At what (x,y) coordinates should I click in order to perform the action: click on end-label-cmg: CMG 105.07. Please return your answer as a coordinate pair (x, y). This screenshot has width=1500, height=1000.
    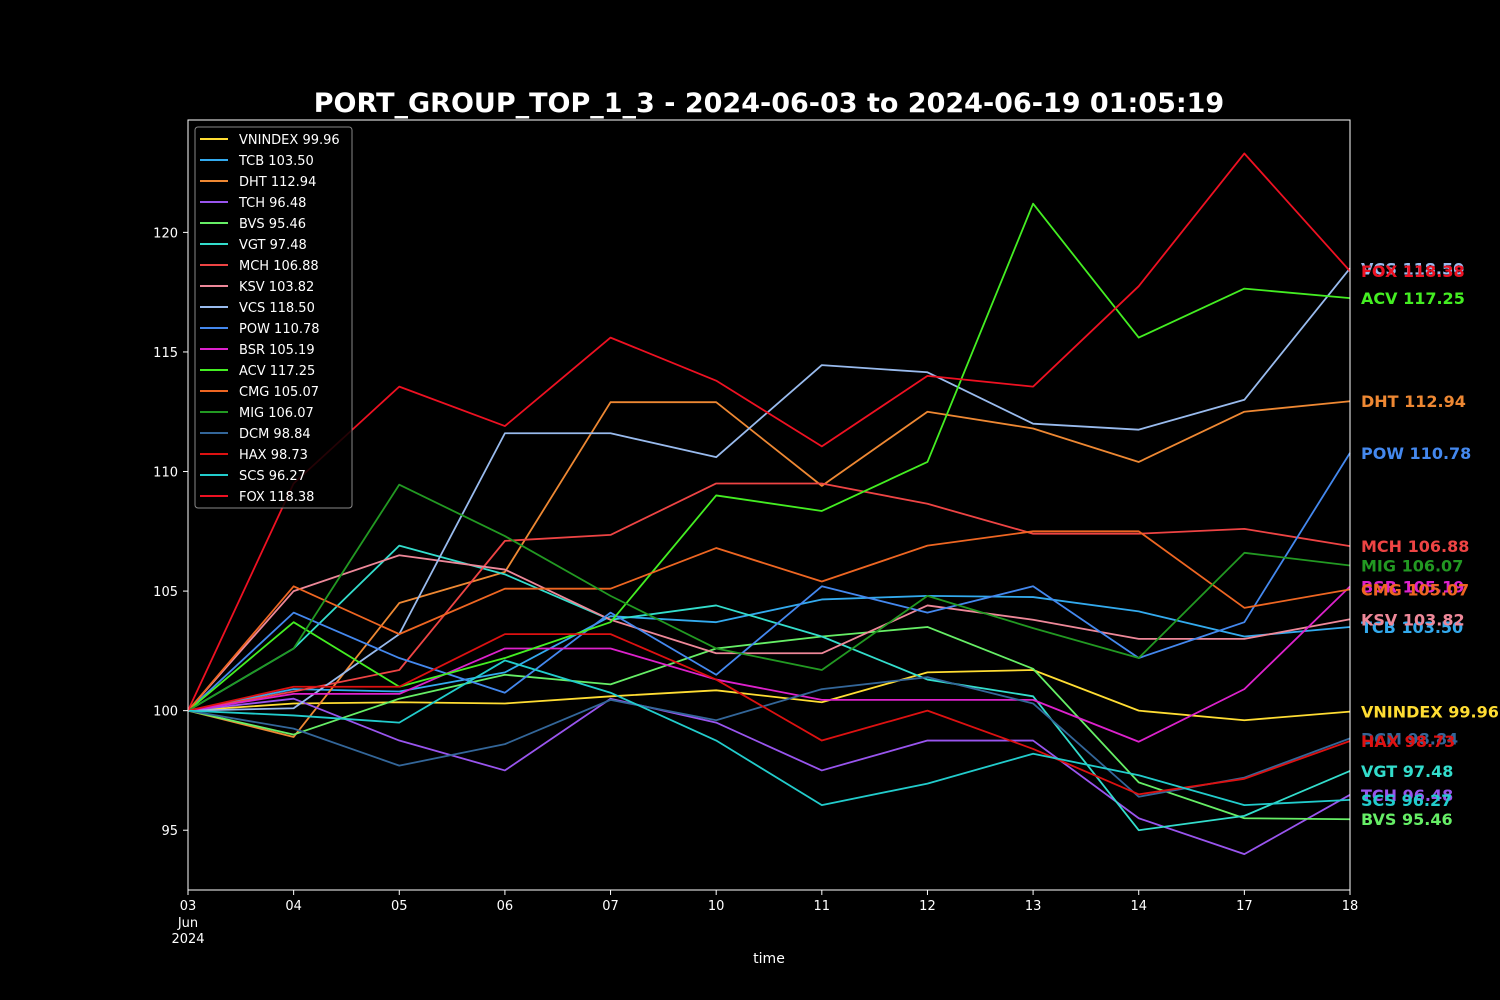
    Looking at the image, I should click on (1415, 589).